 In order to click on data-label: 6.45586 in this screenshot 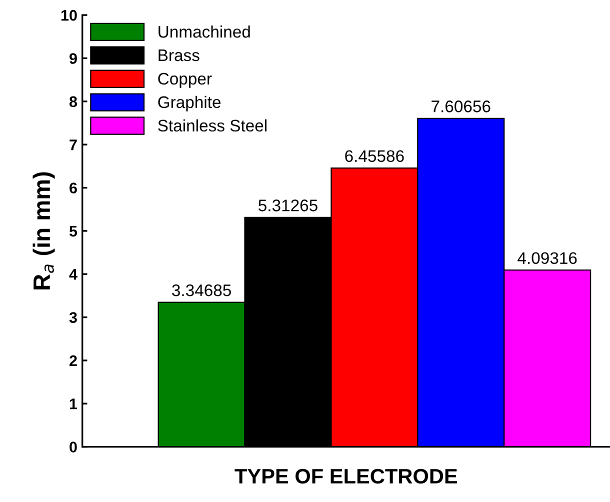, I will do `click(374, 156)`.